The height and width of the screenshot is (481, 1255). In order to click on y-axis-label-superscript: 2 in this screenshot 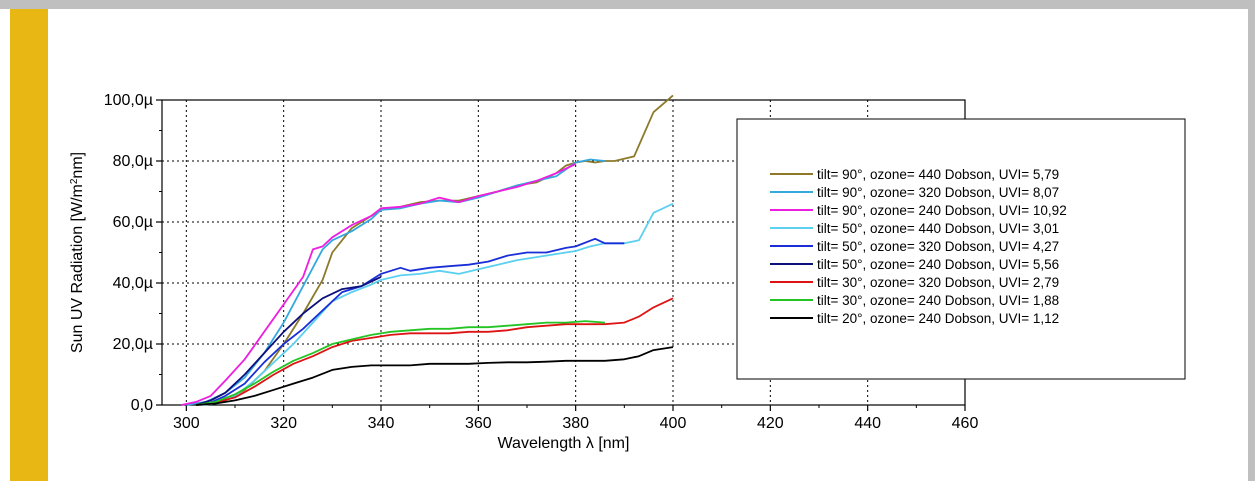, I will do `click(74, 181)`.